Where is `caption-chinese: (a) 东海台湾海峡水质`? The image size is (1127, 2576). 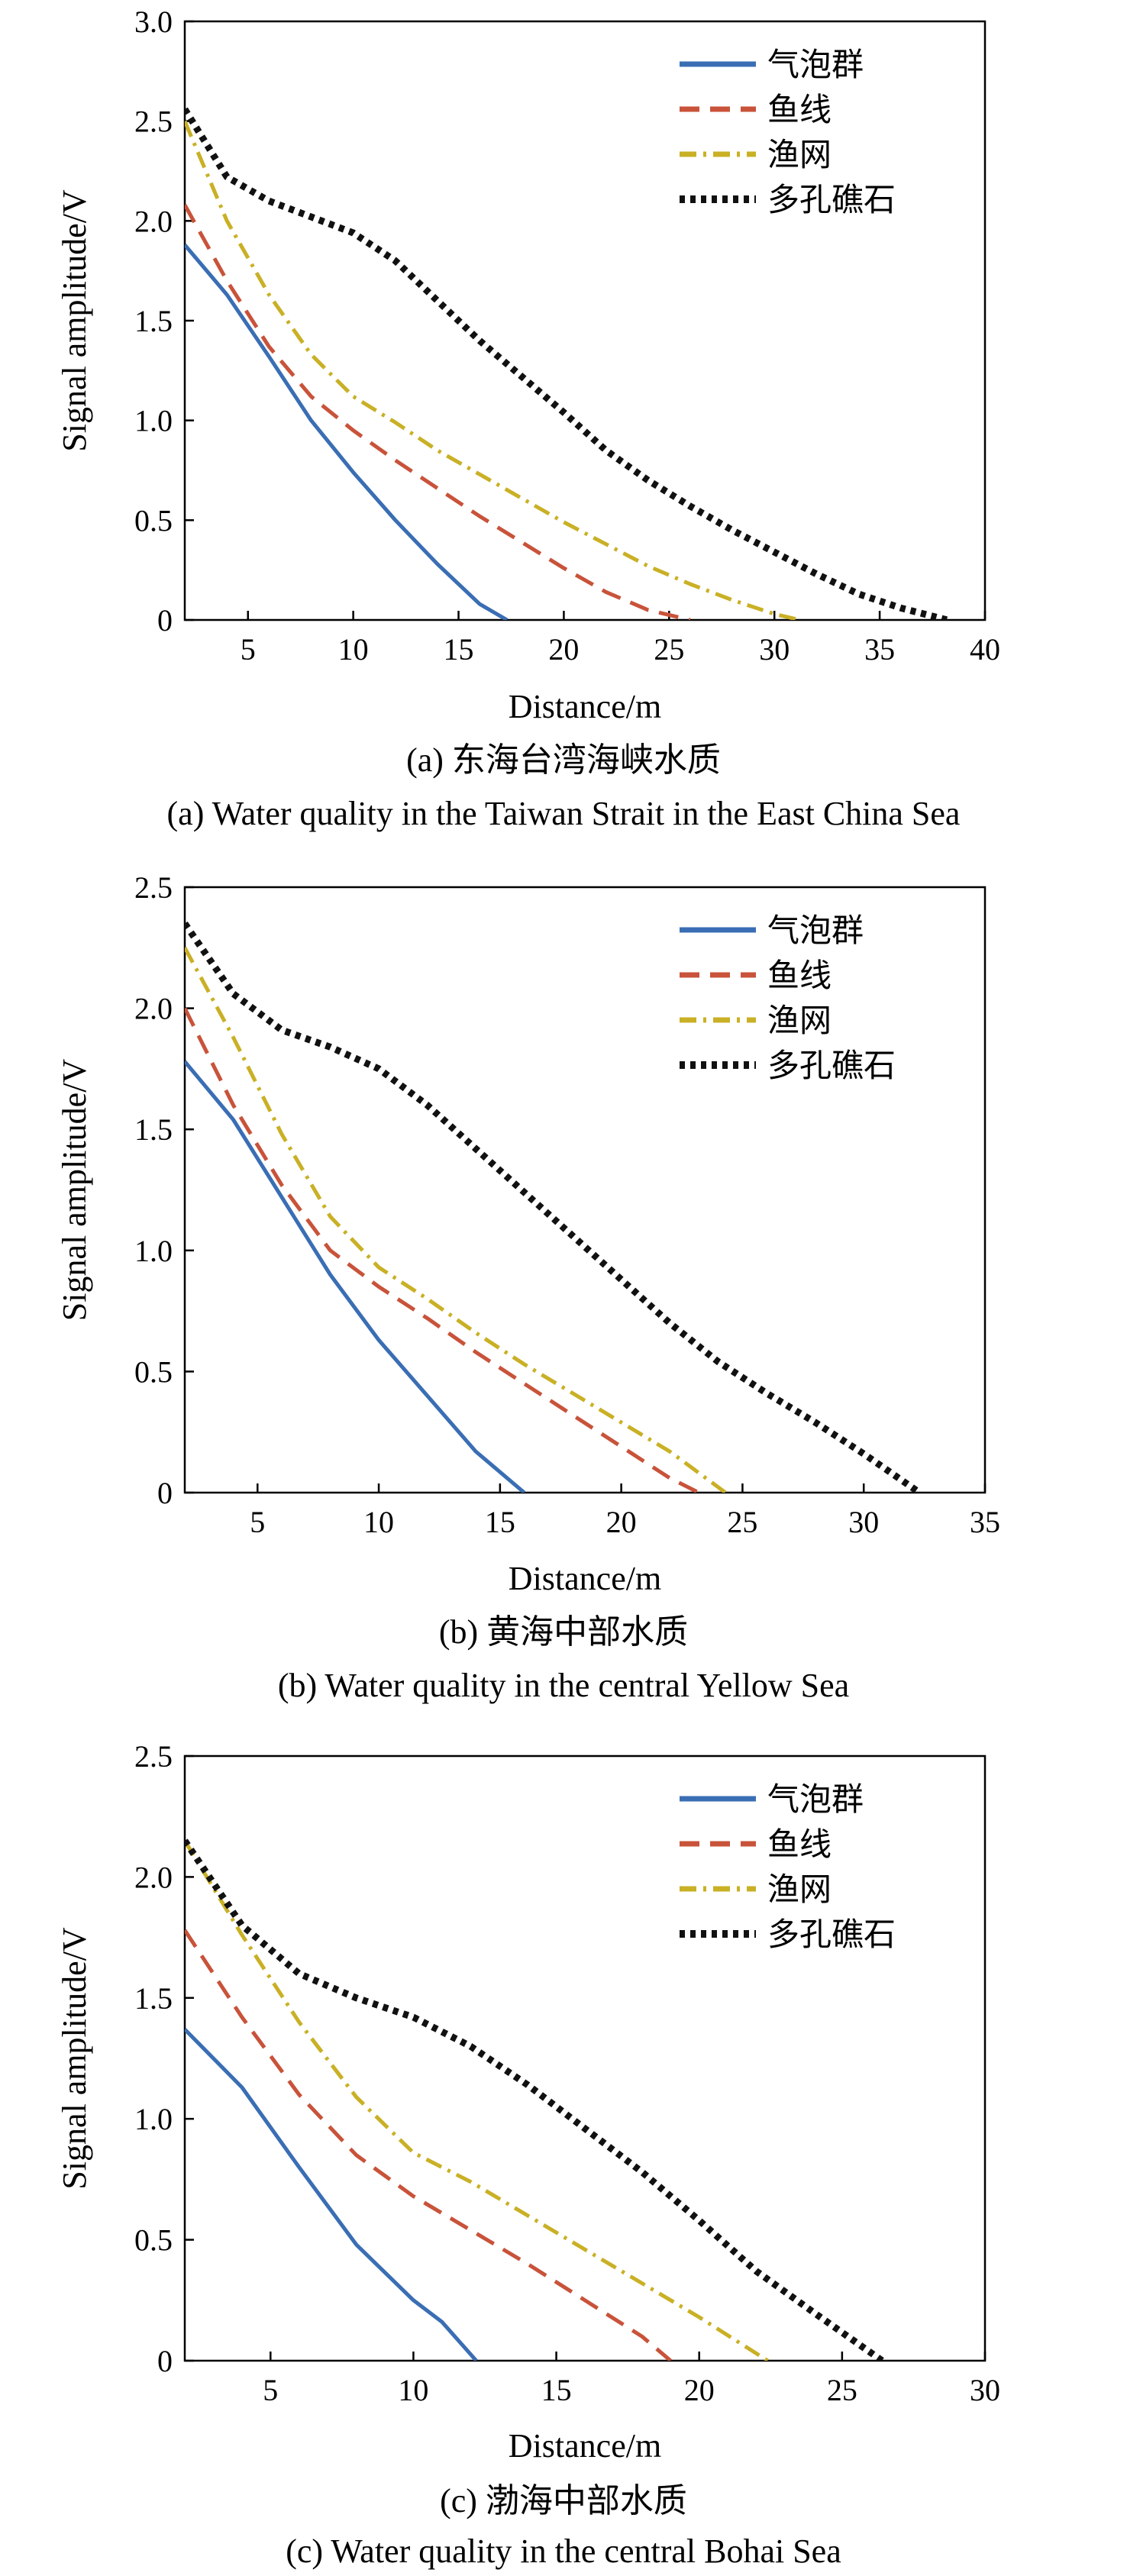 caption-chinese: (a) 东海台湾海峡水质 is located at coordinates (563, 760).